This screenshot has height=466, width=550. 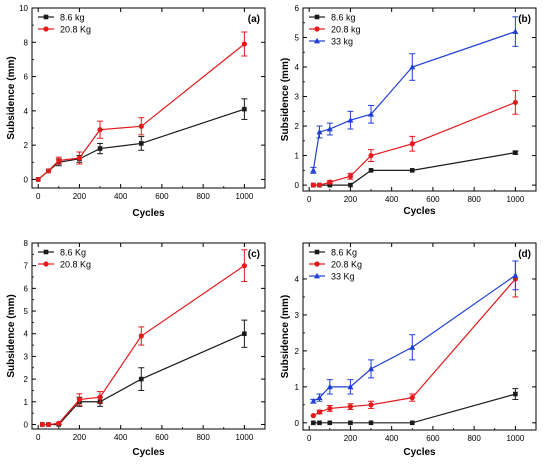 I want to click on legend-label: 33 Kg, so click(x=343, y=277).